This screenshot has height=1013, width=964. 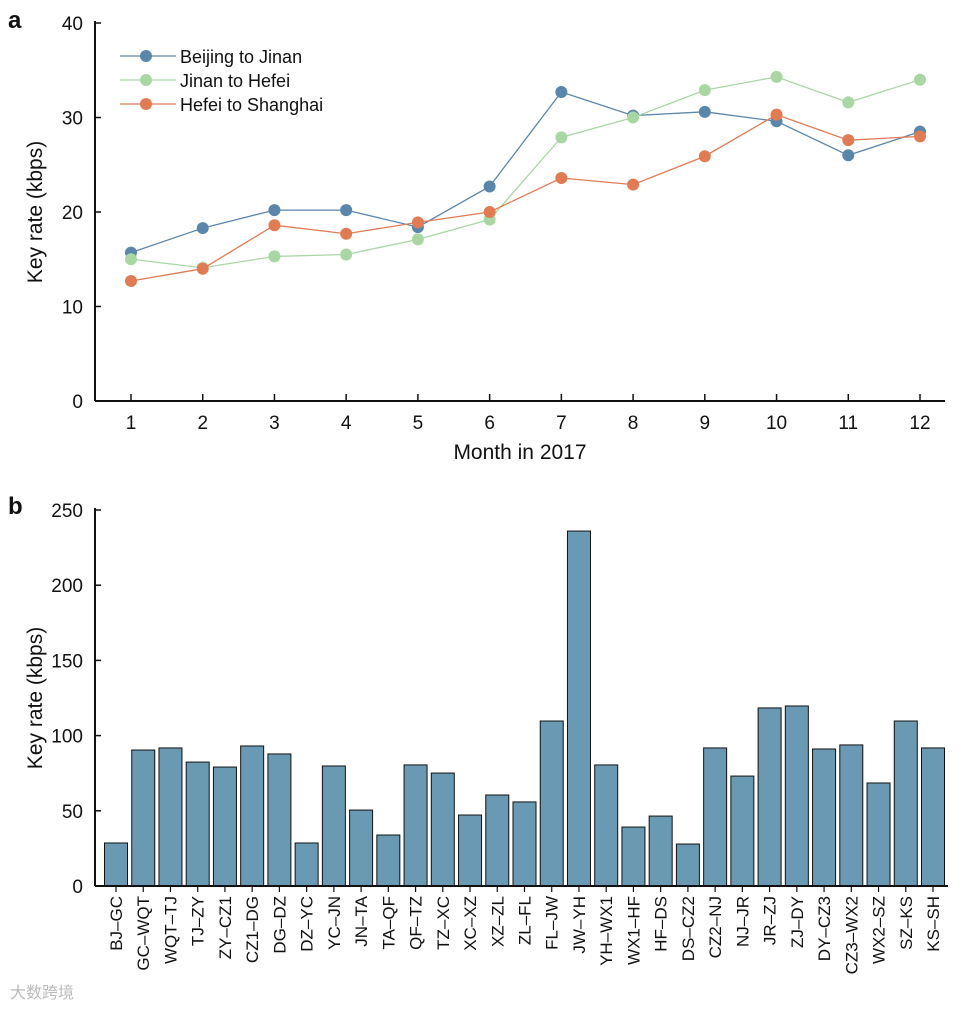 I want to click on x-tick-label: GC–WQT, so click(x=143, y=933).